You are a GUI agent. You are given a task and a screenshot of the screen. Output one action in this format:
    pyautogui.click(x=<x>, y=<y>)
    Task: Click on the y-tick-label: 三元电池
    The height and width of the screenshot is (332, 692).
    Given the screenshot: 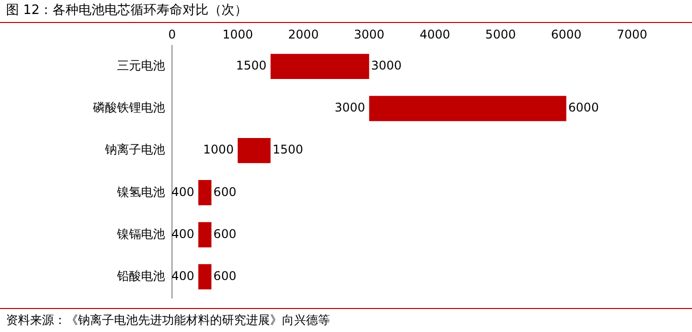 What is the action you would take?
    pyautogui.click(x=141, y=65)
    